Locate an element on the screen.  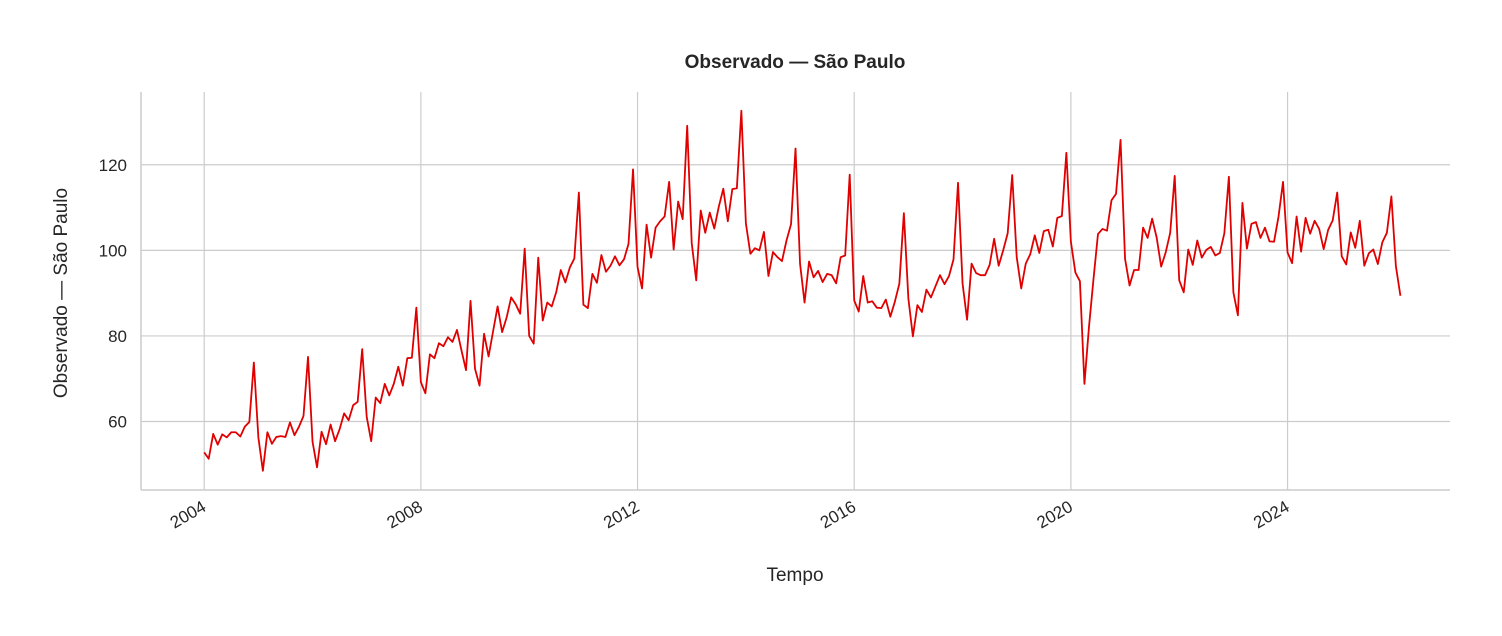
x-tick-label: 2016 is located at coordinates (838, 514).